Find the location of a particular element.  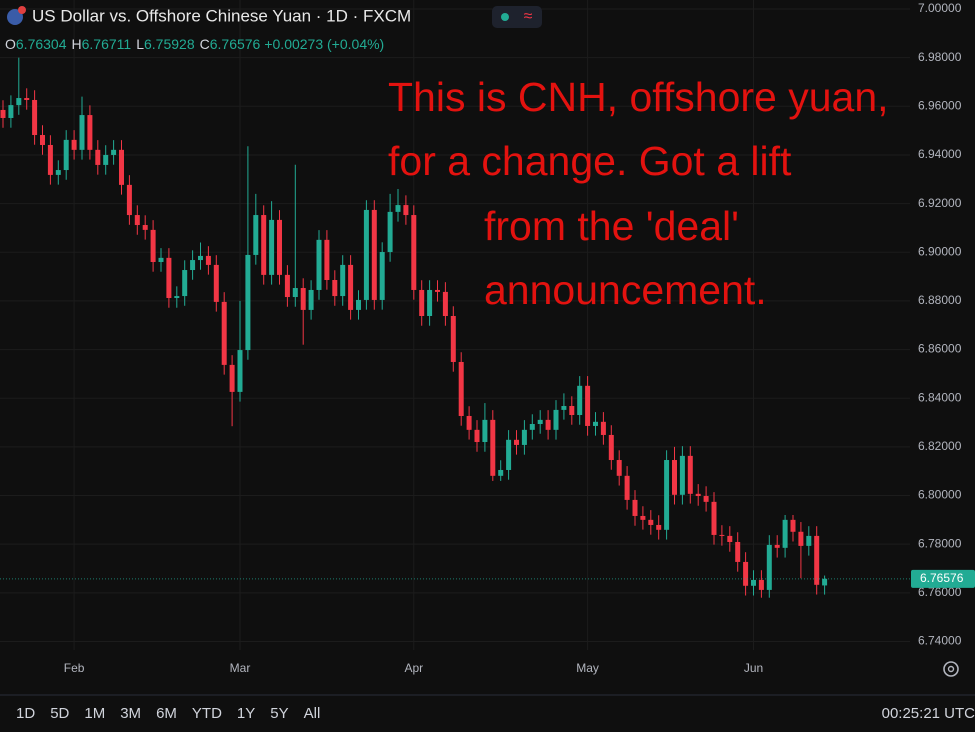

range-button: YTD is located at coordinates (207, 713).